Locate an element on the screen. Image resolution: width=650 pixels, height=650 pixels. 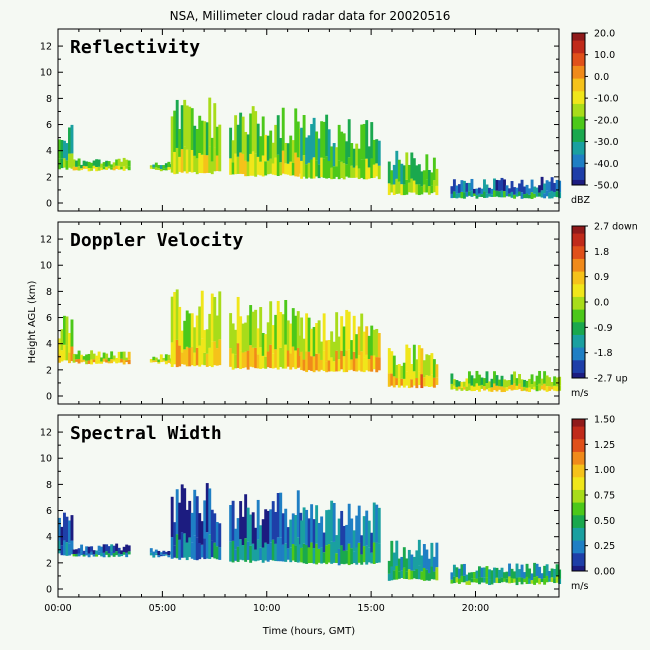
colorbar-tick-label: -40.0 is located at coordinates (606, 164).